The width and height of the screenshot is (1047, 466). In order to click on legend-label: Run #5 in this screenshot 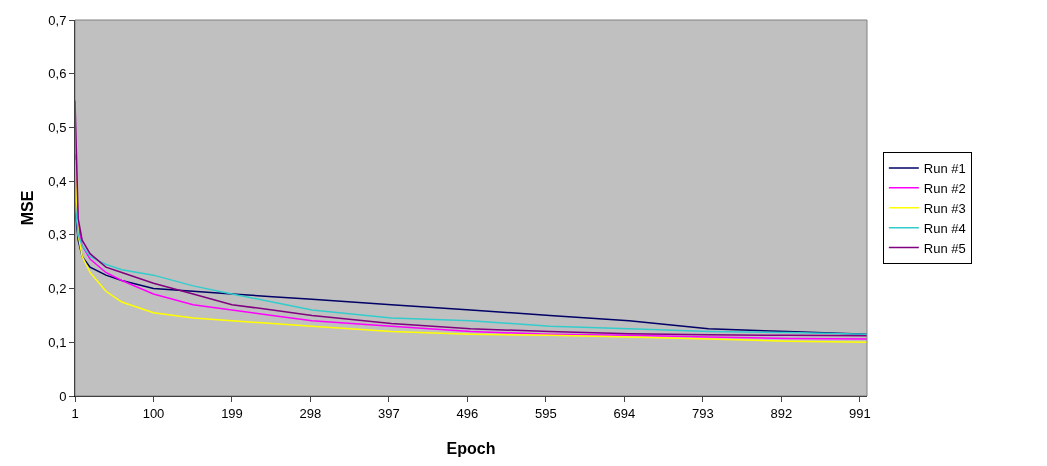, I will do `click(944, 248)`.